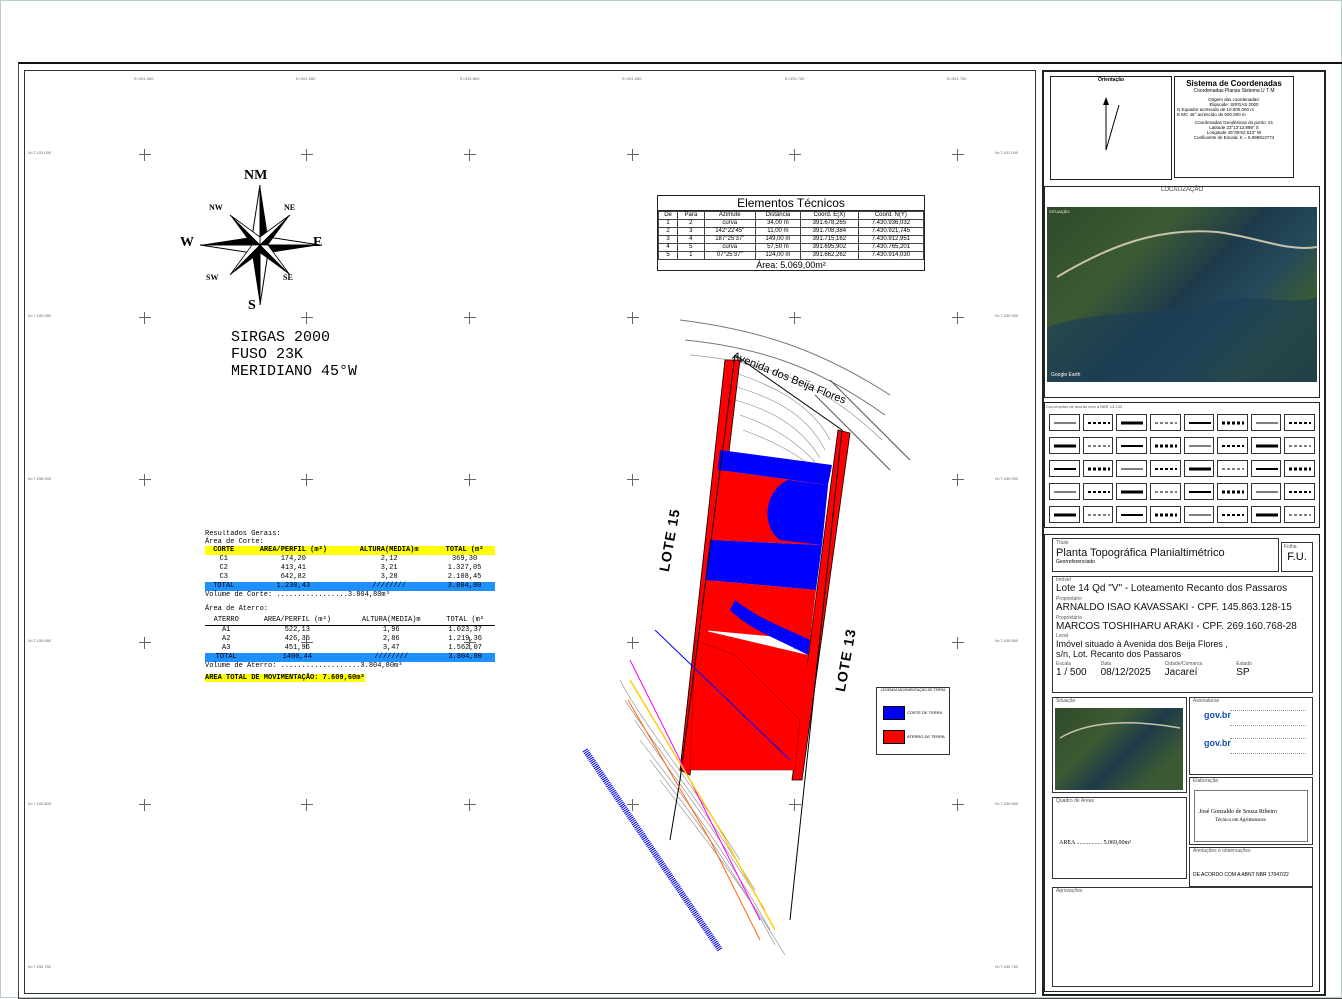 The height and width of the screenshot is (999, 1342). I want to click on situacao-satellite-image, so click(1119, 749).